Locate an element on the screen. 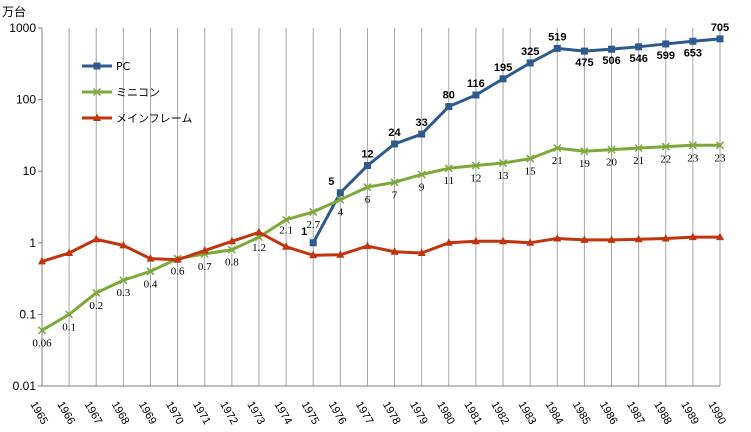 This screenshot has height=432, width=751. series-2-line is located at coordinates (380, 246).